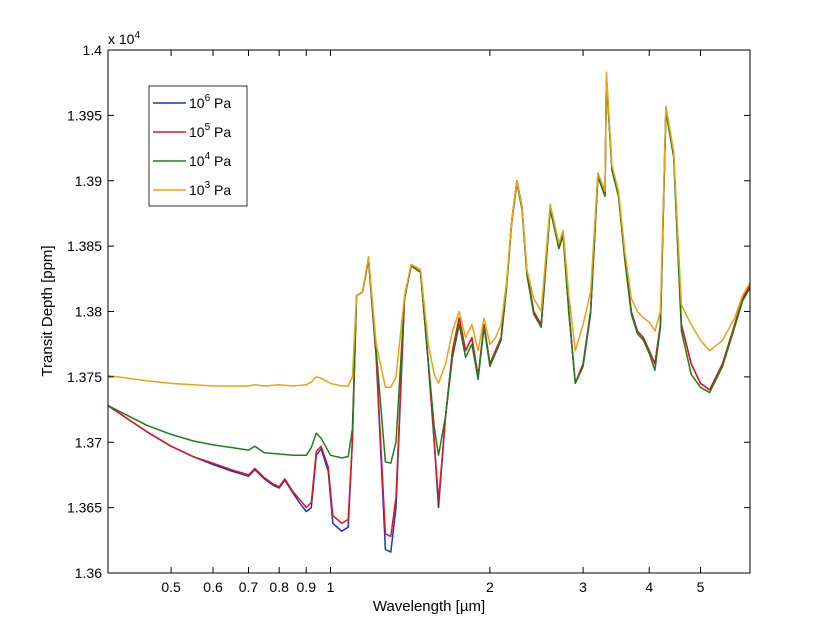  Describe the element at coordinates (84, 246) in the screenshot. I see `y-tick-label: 1.385` at that location.